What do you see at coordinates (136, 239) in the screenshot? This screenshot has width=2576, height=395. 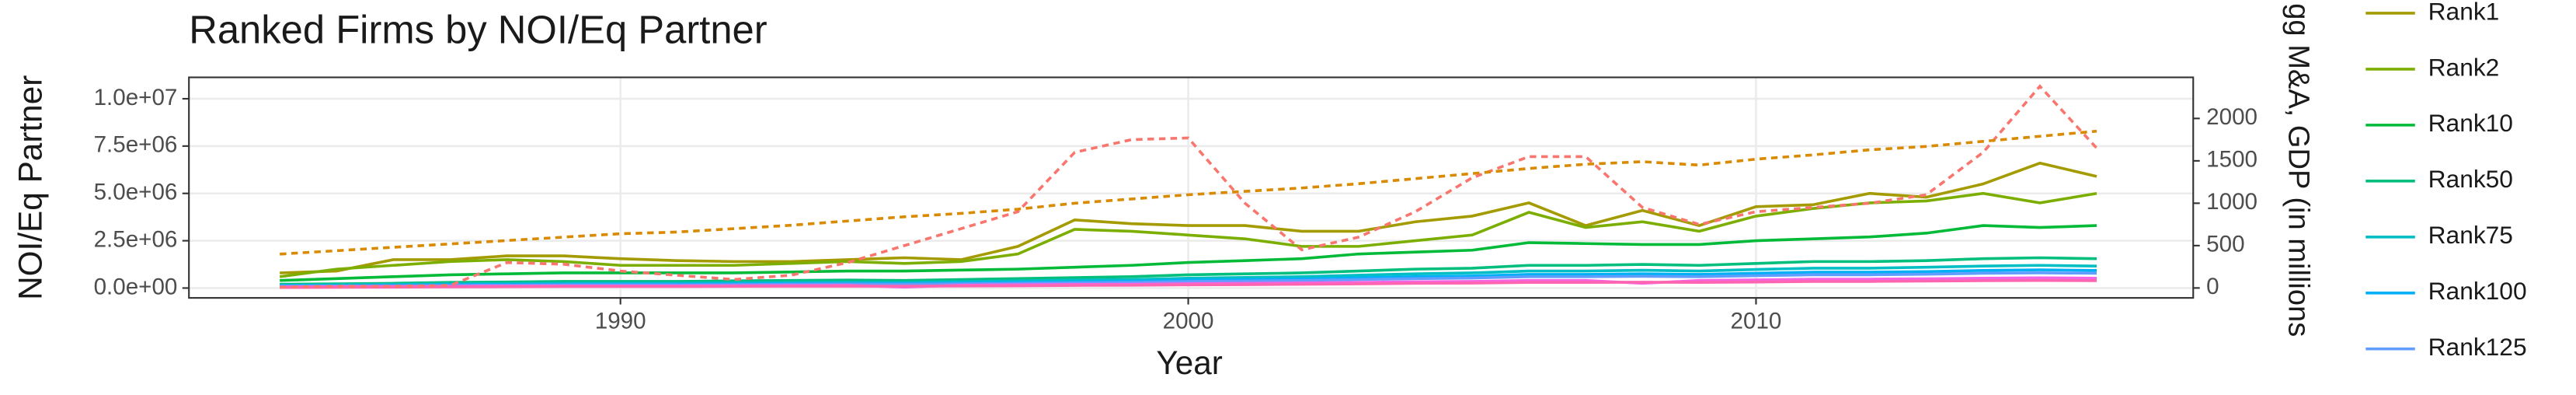 I see `y-tick-label: 2.5e+06` at bounding box center [136, 239].